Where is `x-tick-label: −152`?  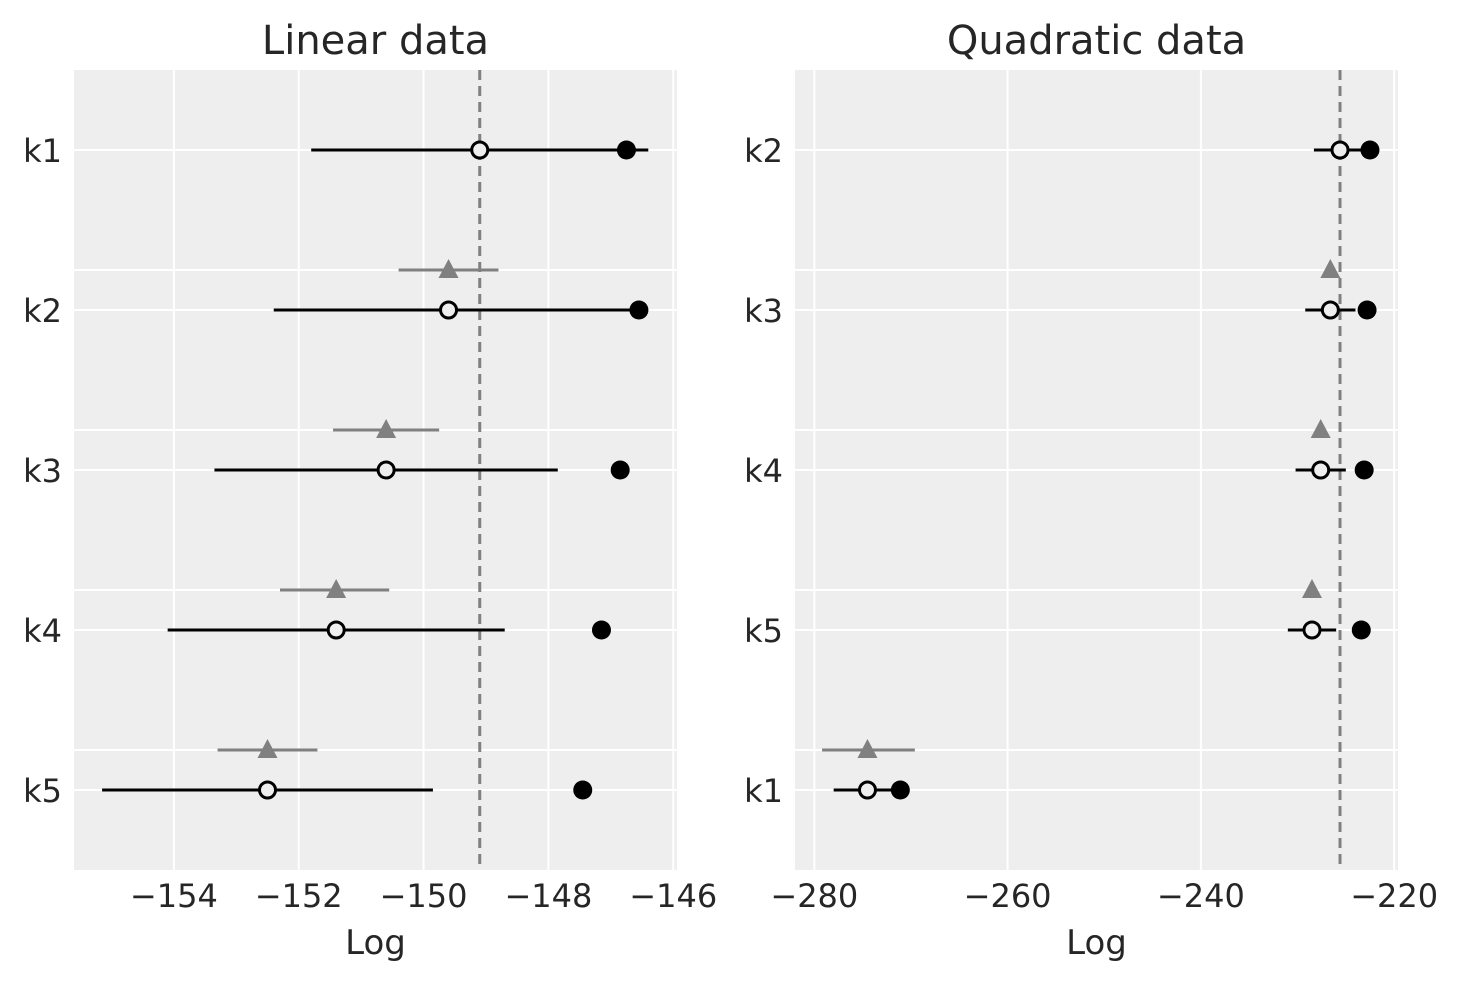 x-tick-label: −152 is located at coordinates (299, 896).